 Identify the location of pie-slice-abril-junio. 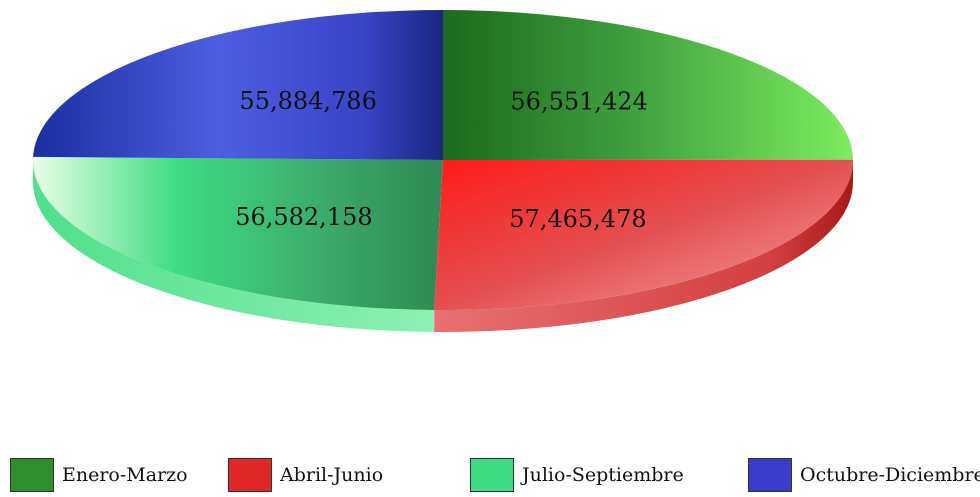
(643, 234).